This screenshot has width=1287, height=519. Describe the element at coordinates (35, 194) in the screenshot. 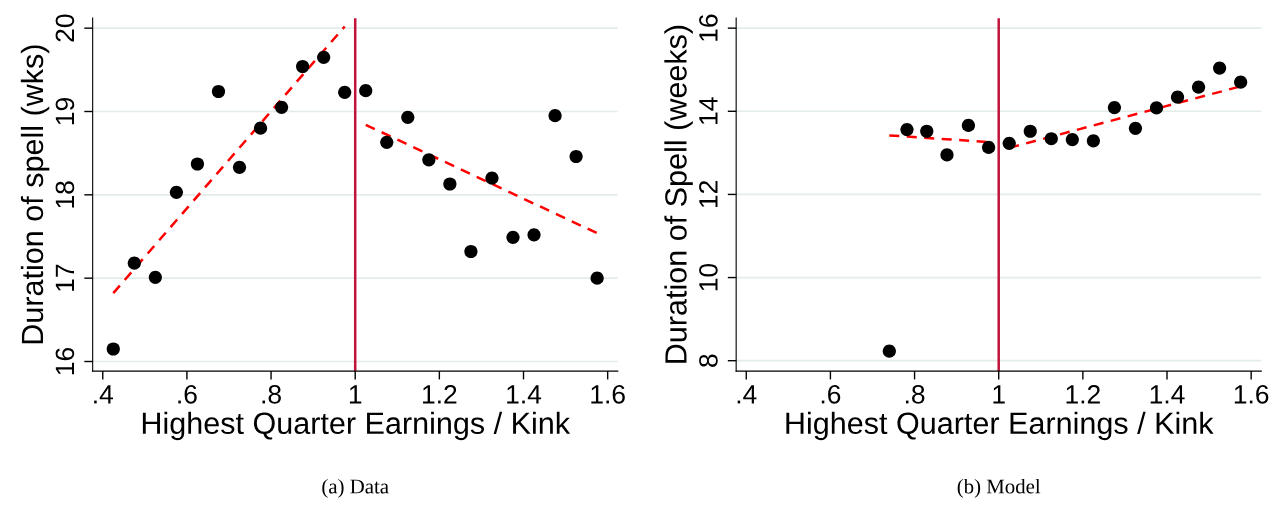

I see `y-axis-title: Duration of spell (wks)` at that location.